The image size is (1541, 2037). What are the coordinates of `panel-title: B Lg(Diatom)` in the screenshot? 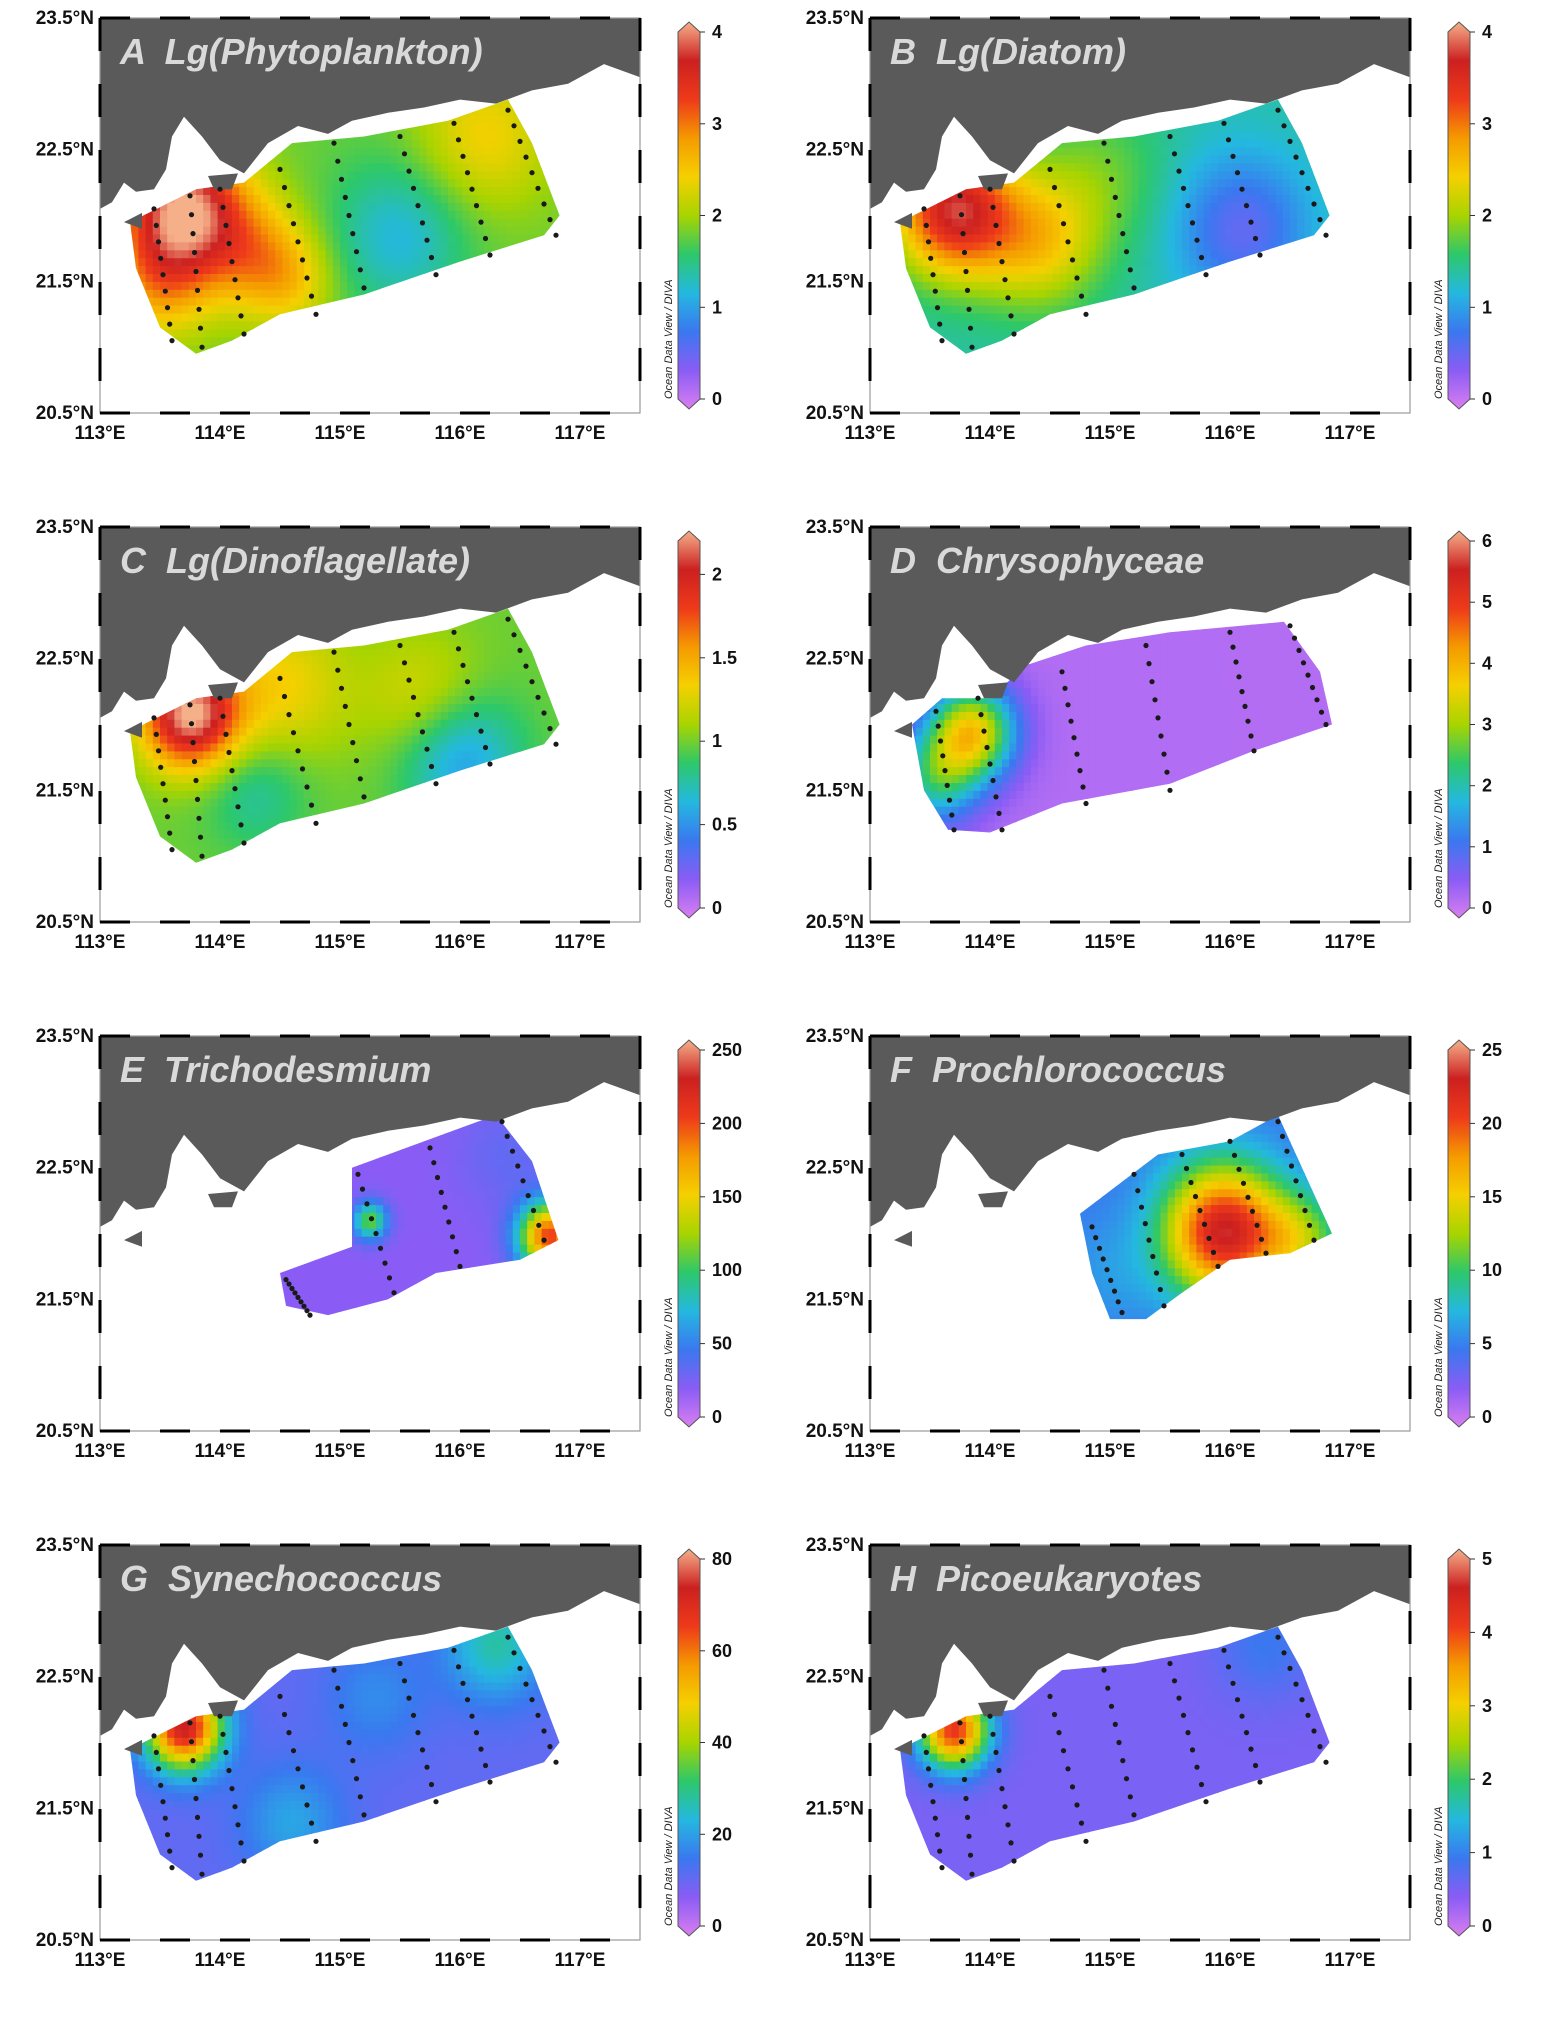 It's located at (1008, 51).